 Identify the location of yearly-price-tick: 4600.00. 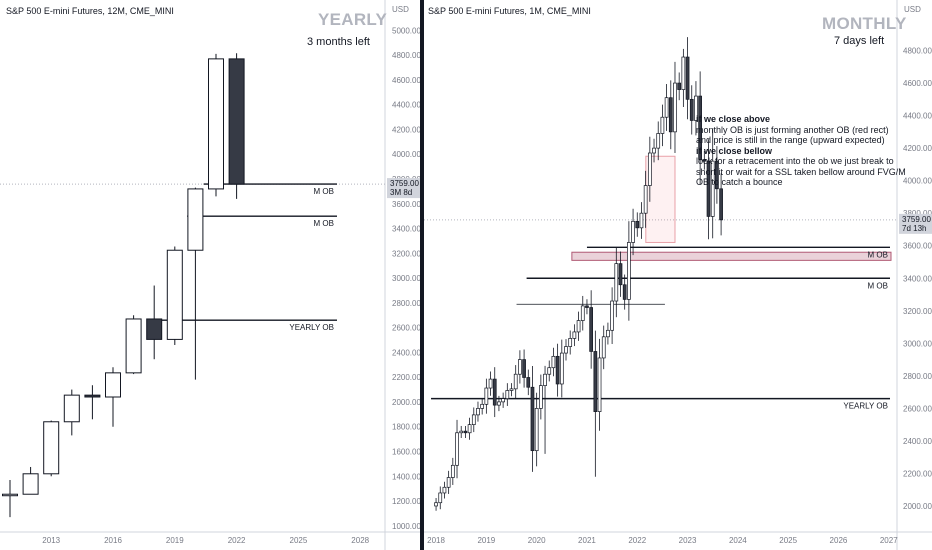
(406, 80).